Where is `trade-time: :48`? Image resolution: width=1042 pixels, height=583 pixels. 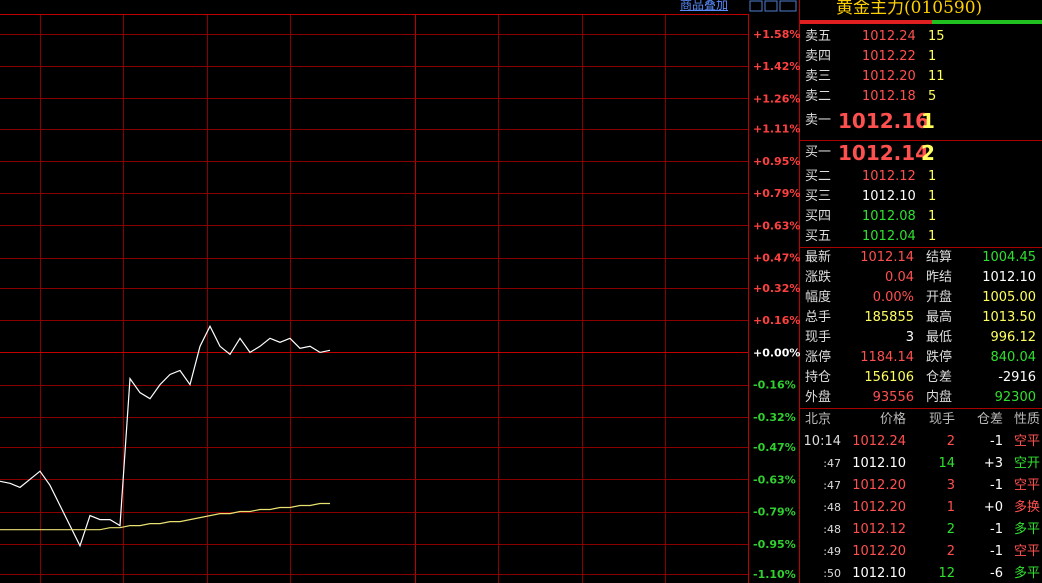 trade-time: :48 is located at coordinates (832, 507).